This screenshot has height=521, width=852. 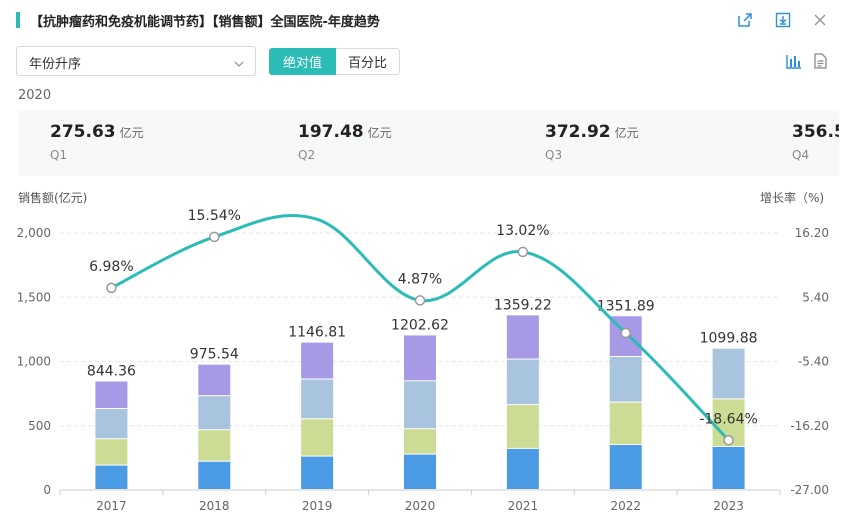 I want to click on kpi-q3: 372.92 亿元 Q3, so click(x=592, y=142).